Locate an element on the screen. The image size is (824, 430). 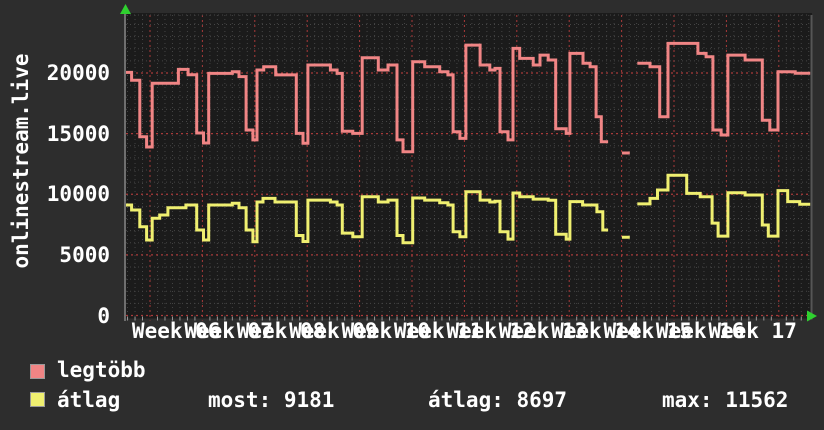
y-axis-arrow-icon is located at coordinates (125, 9).